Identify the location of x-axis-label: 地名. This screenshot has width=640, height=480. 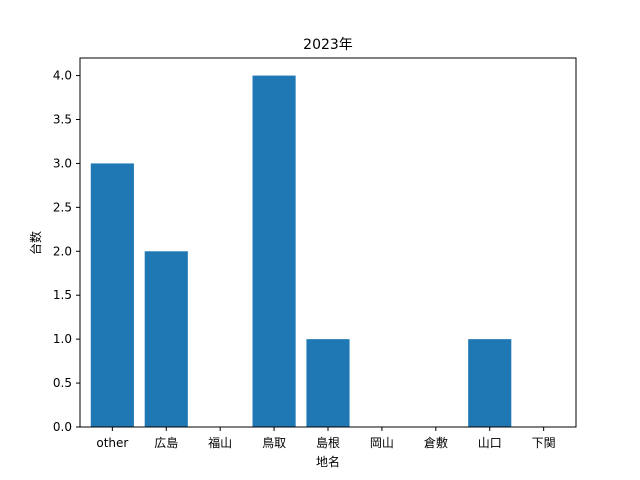
(328, 461).